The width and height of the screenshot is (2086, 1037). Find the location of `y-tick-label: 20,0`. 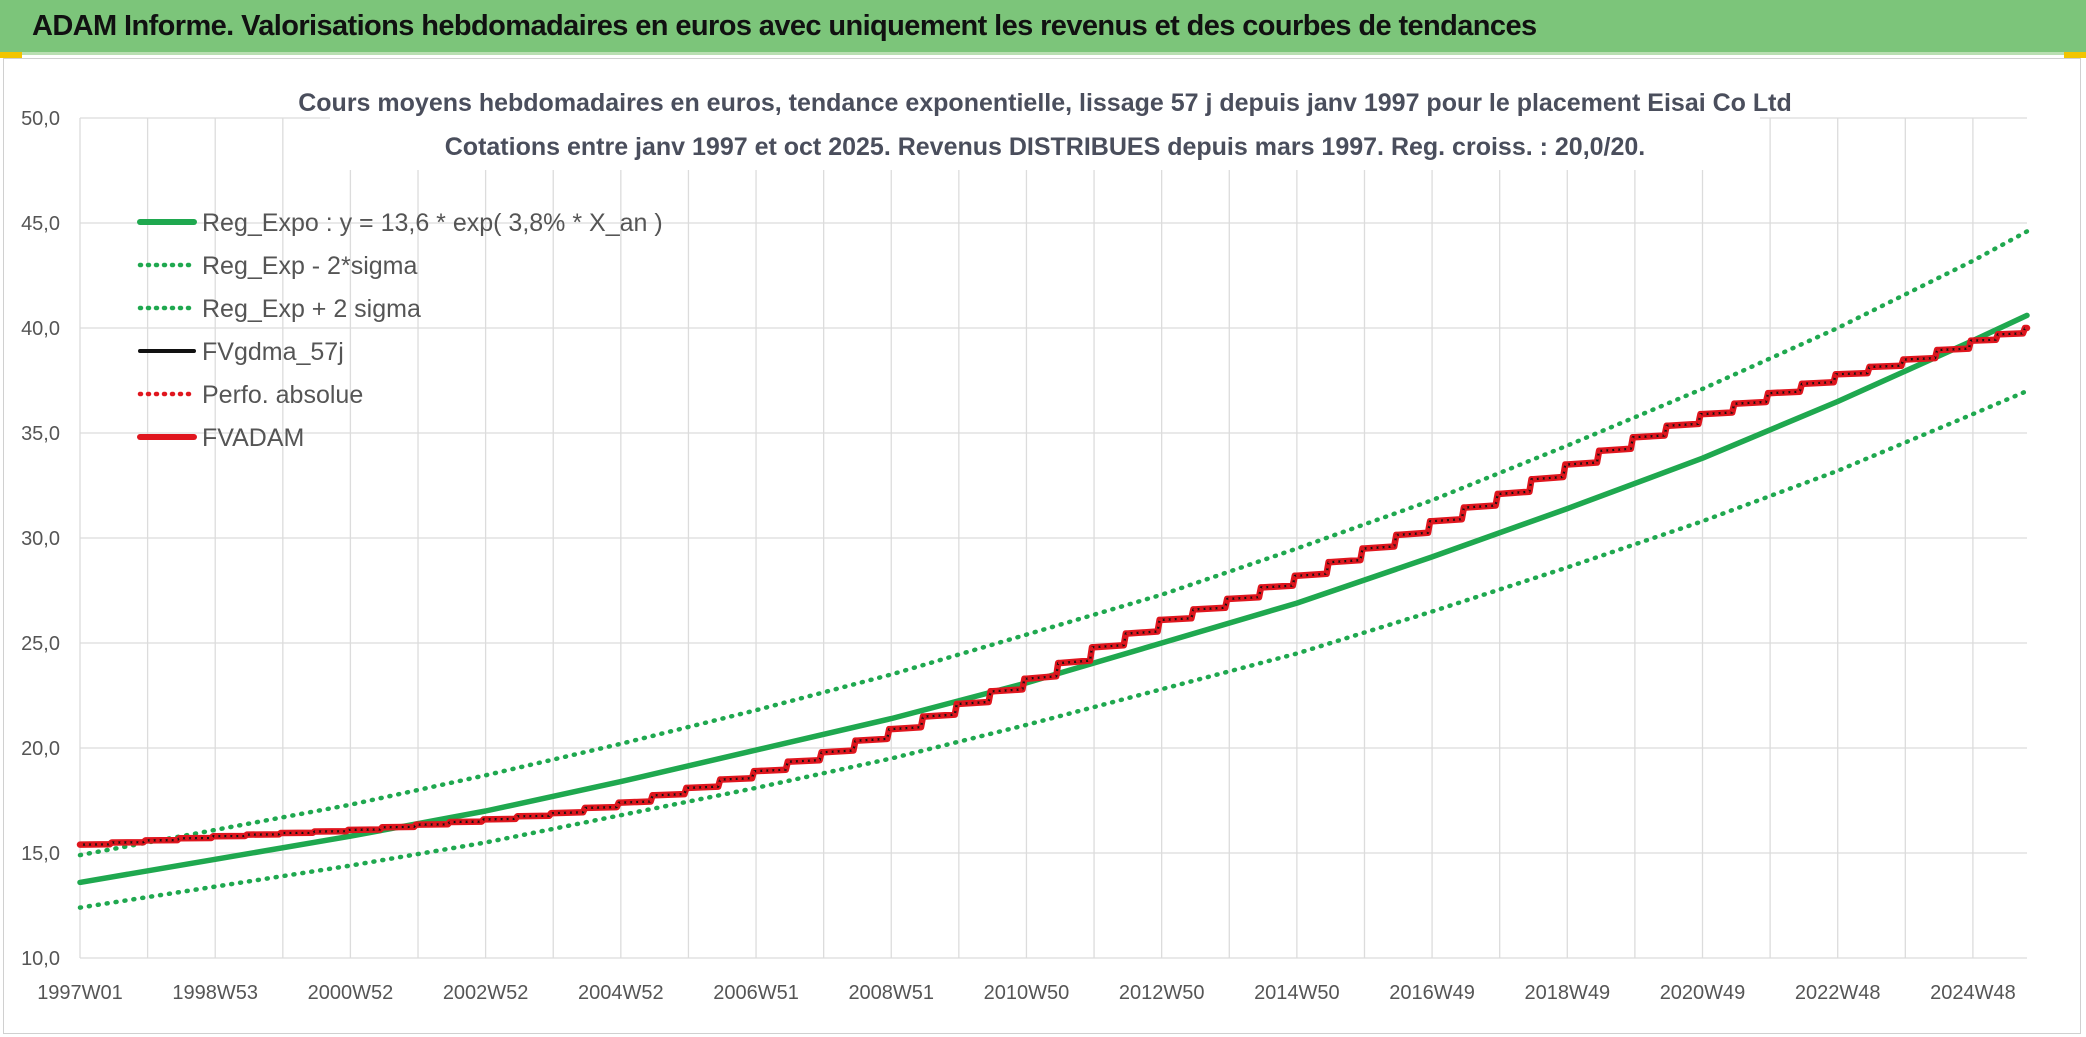

y-tick-label: 20,0 is located at coordinates (40, 749).